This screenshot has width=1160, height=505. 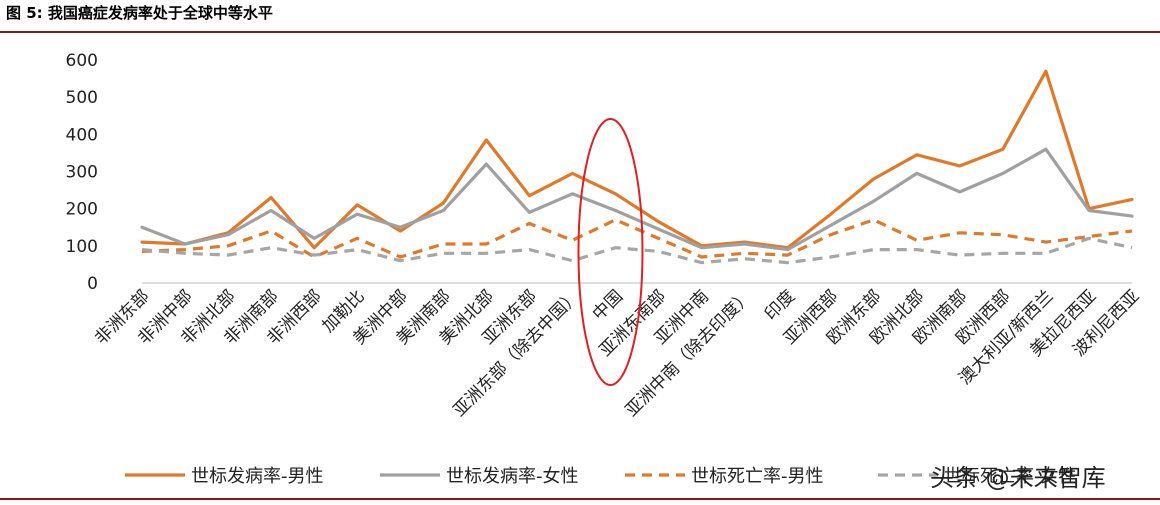 What do you see at coordinates (82, 247) in the screenshot?
I see `y-tick-label: 100` at bounding box center [82, 247].